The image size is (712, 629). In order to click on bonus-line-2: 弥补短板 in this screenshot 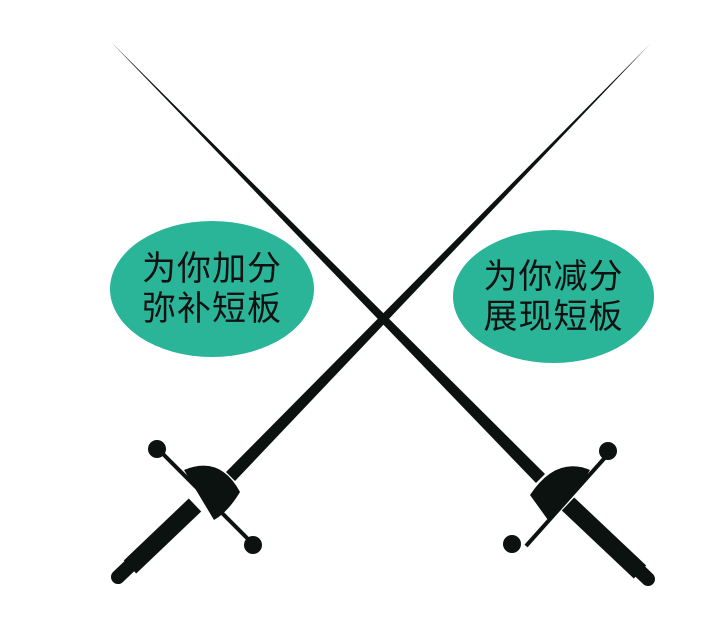, I will do `click(212, 309)`.